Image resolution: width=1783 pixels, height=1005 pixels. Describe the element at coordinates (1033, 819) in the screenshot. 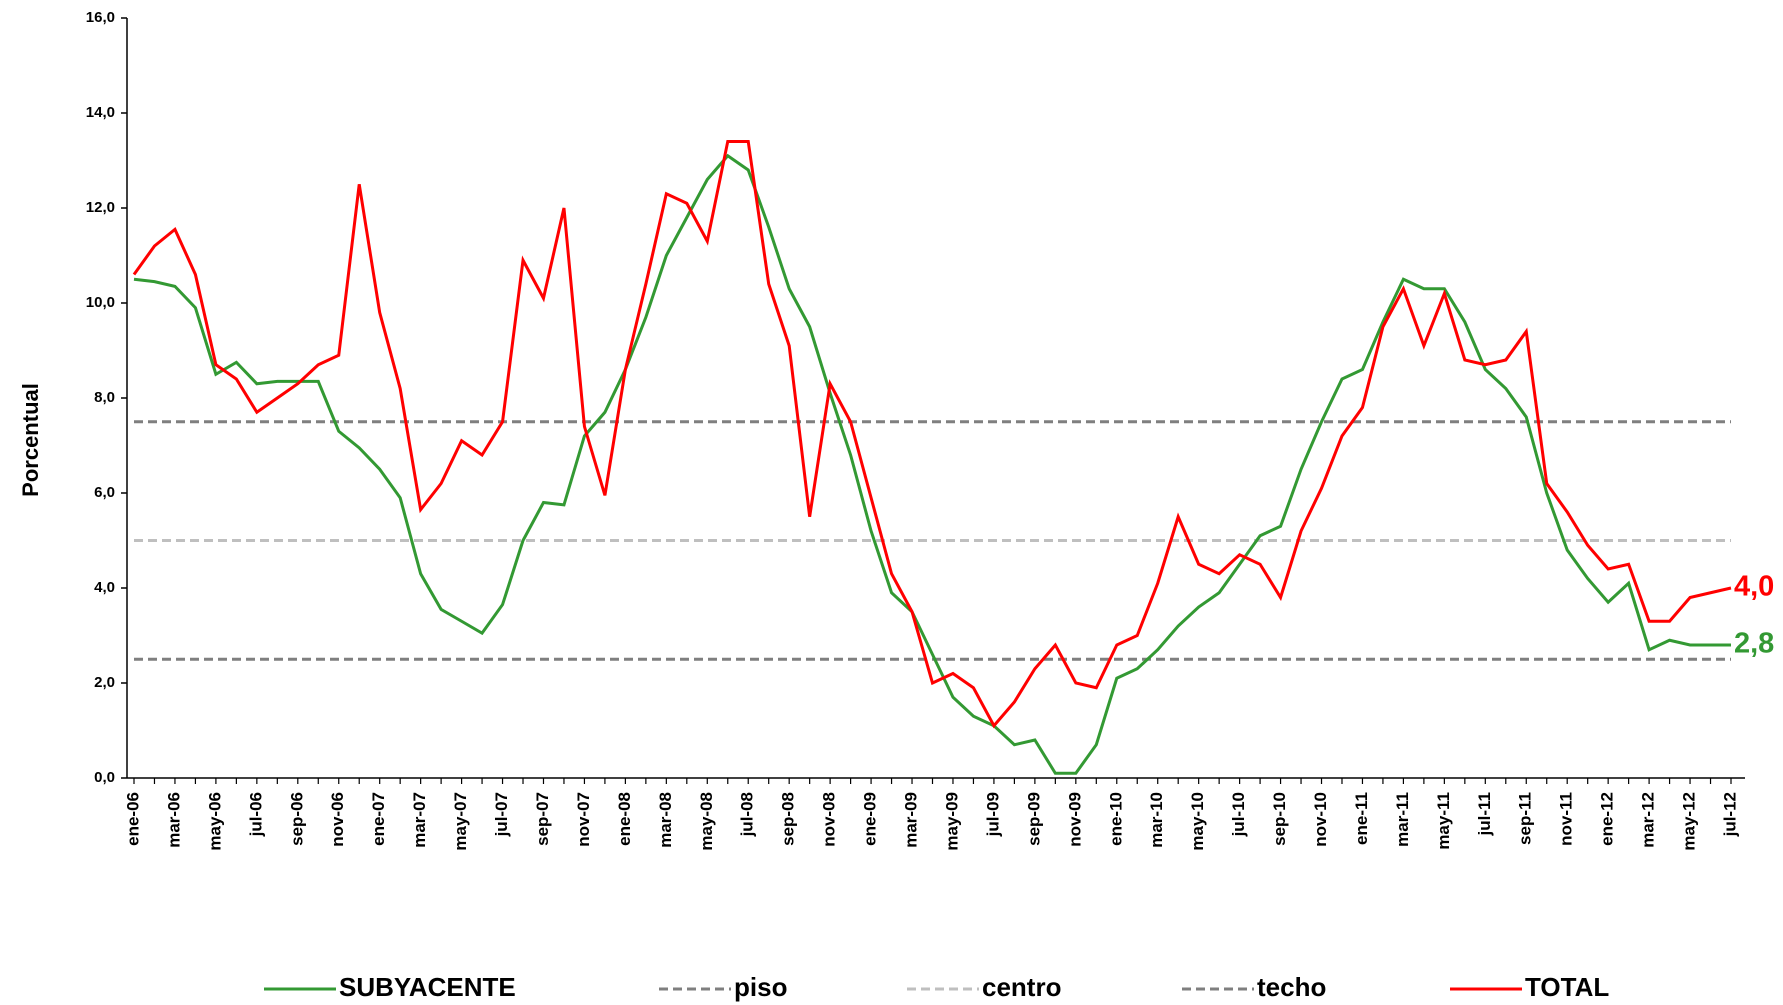

I see `x-tick-label: sep-09` at that location.